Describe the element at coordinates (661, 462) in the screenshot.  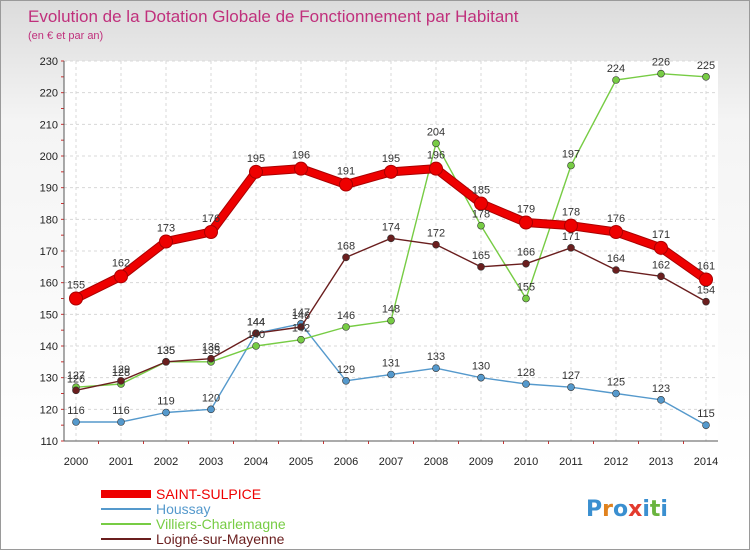
I see `x-tick-label: 2013` at that location.